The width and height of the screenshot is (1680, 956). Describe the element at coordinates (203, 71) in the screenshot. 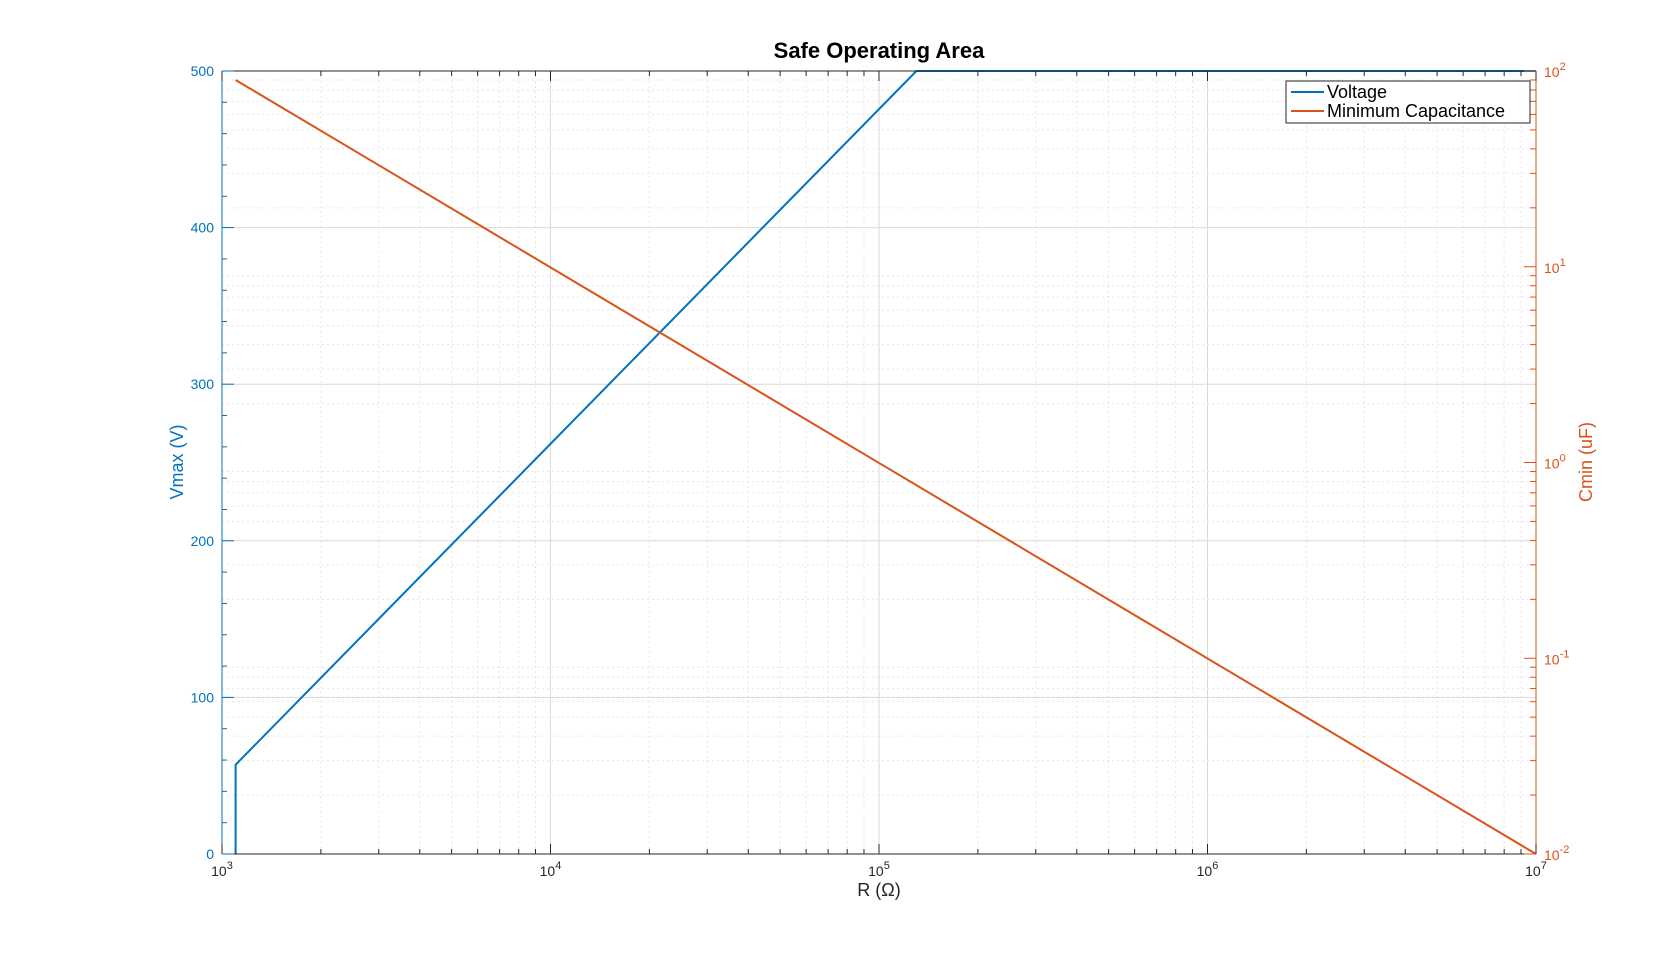

I see `y-left-tick-label: 500` at that location.